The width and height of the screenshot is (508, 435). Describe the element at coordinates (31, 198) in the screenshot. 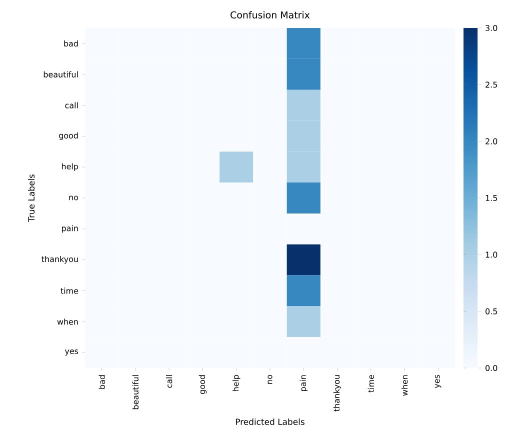

I see `y-axis-title: True Labels` at that location.